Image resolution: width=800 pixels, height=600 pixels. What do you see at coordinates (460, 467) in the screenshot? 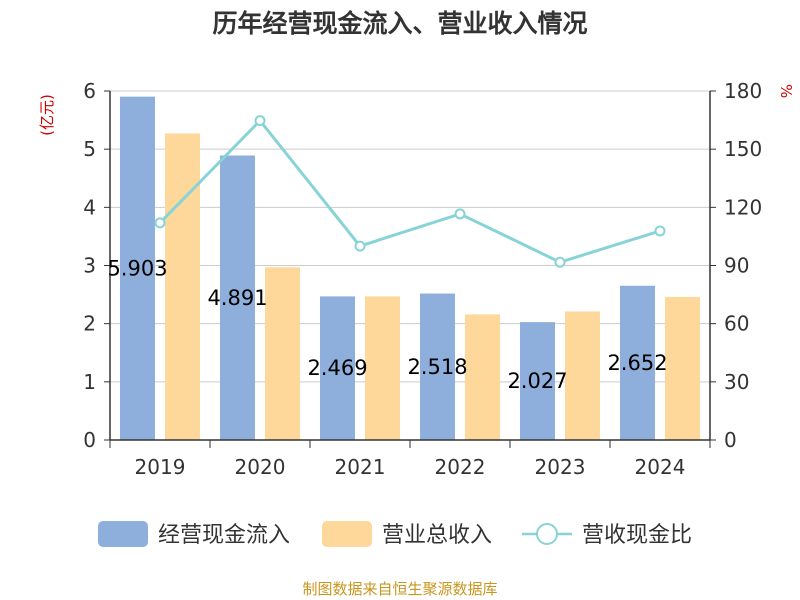
I see `x-tick-label: 2022` at bounding box center [460, 467].